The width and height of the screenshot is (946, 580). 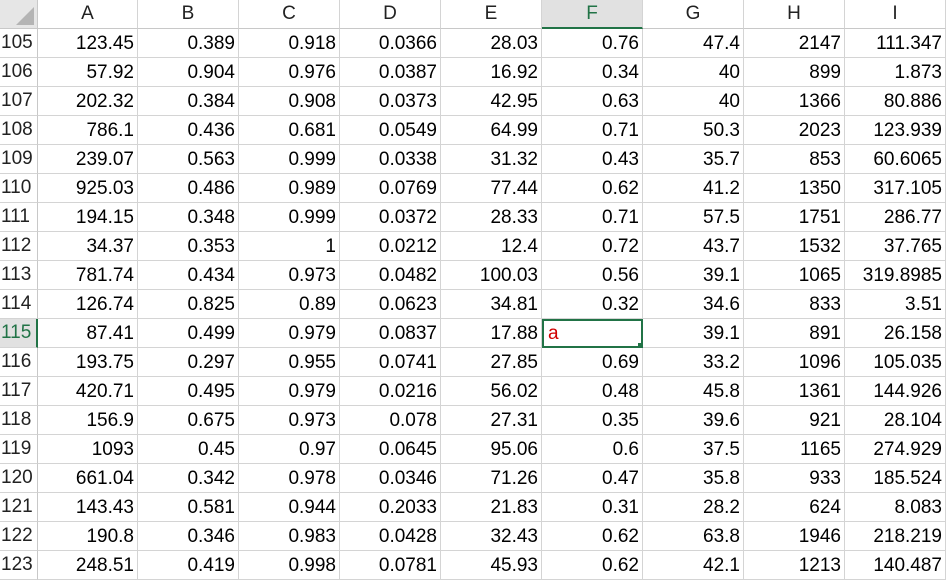 I want to click on cell: 47.4, so click(x=693, y=43).